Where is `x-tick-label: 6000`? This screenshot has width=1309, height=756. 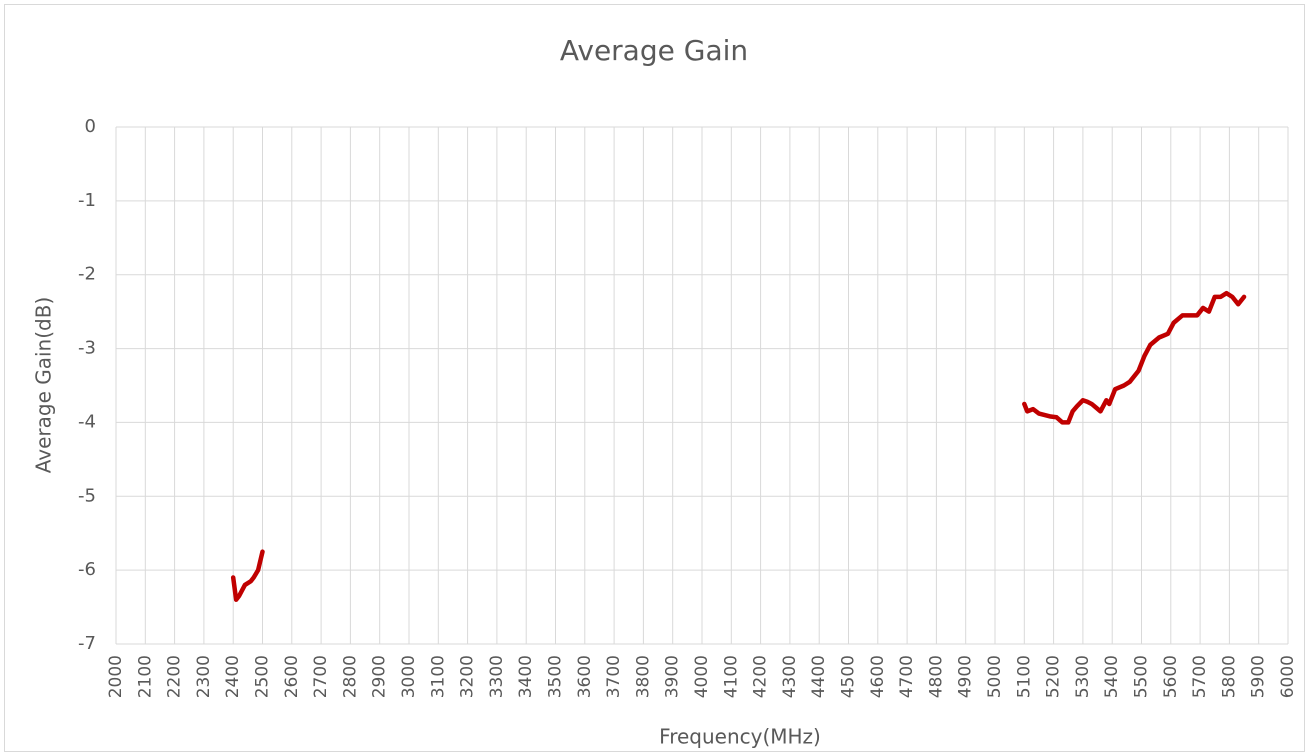
x-tick-label: 6000 is located at coordinates (1288, 676).